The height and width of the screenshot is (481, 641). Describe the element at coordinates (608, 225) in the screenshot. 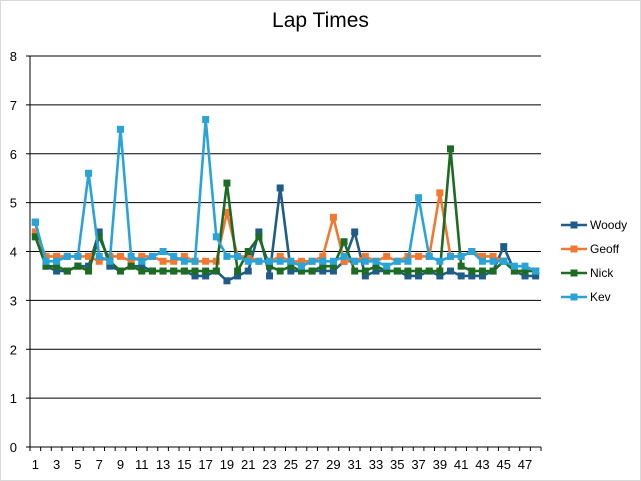

I see `legend-label: Woody` at that location.